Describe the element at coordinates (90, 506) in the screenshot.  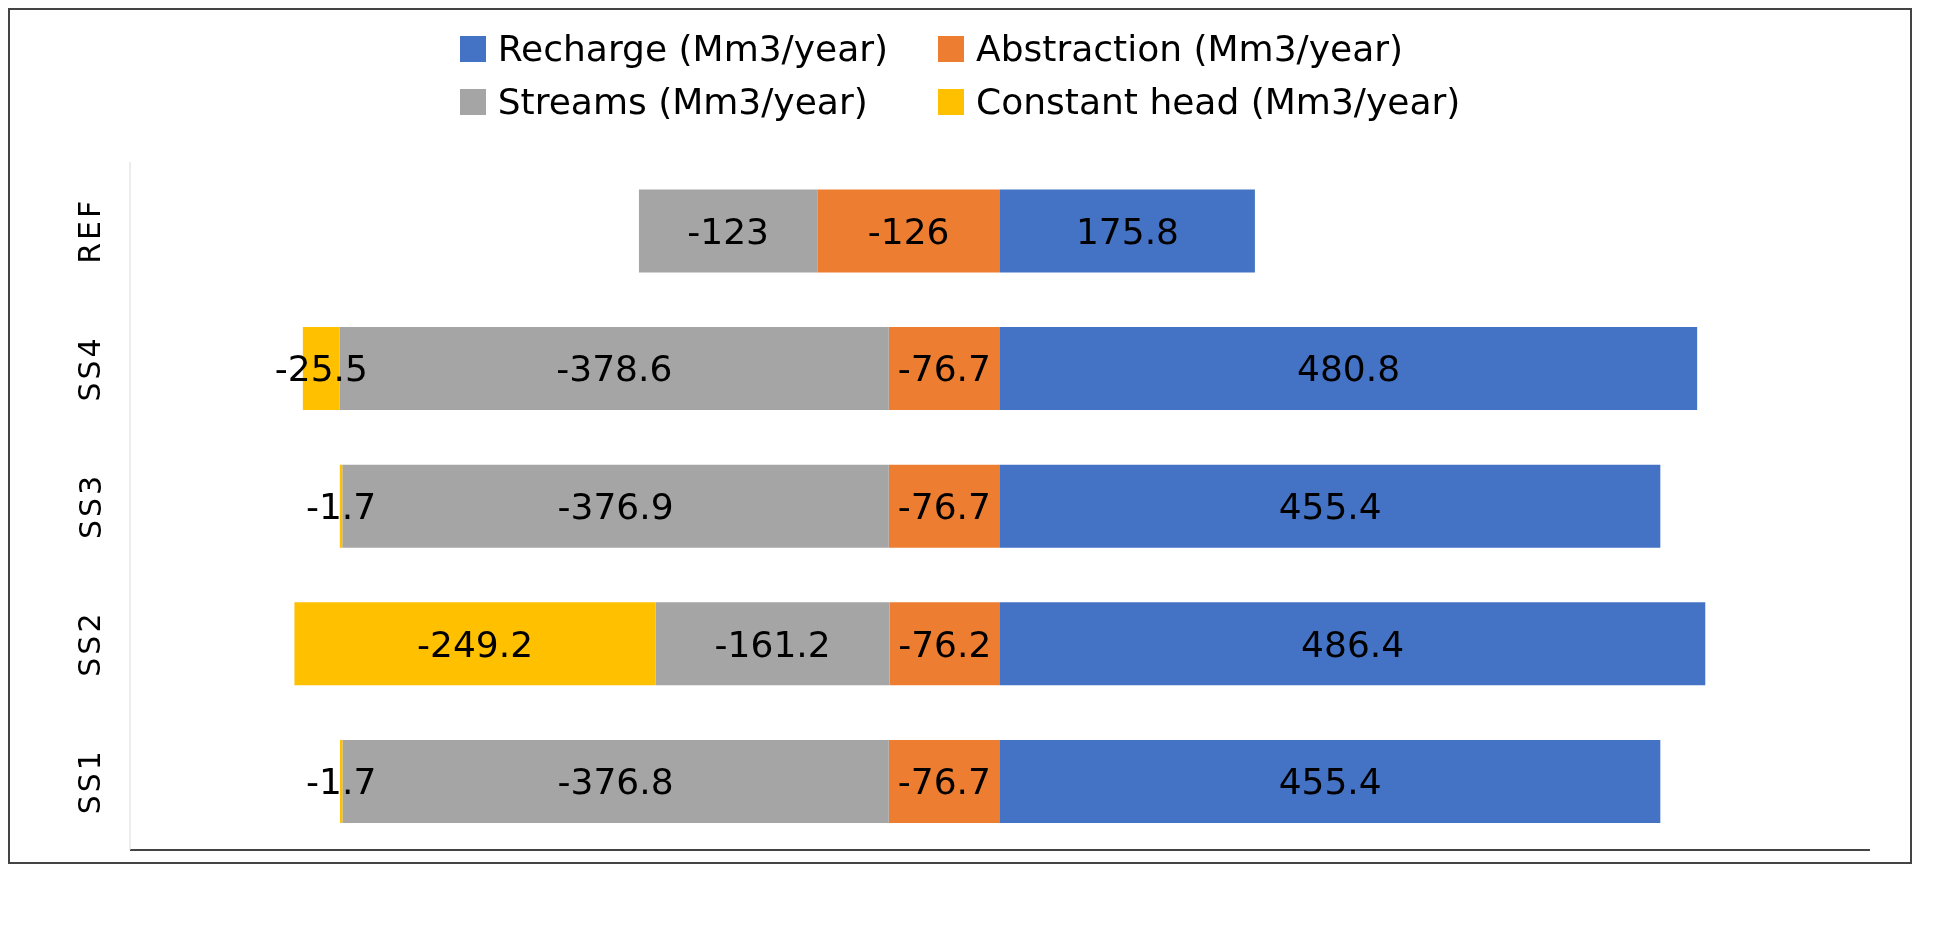
I see `y-tick-label: SS3` at that location.